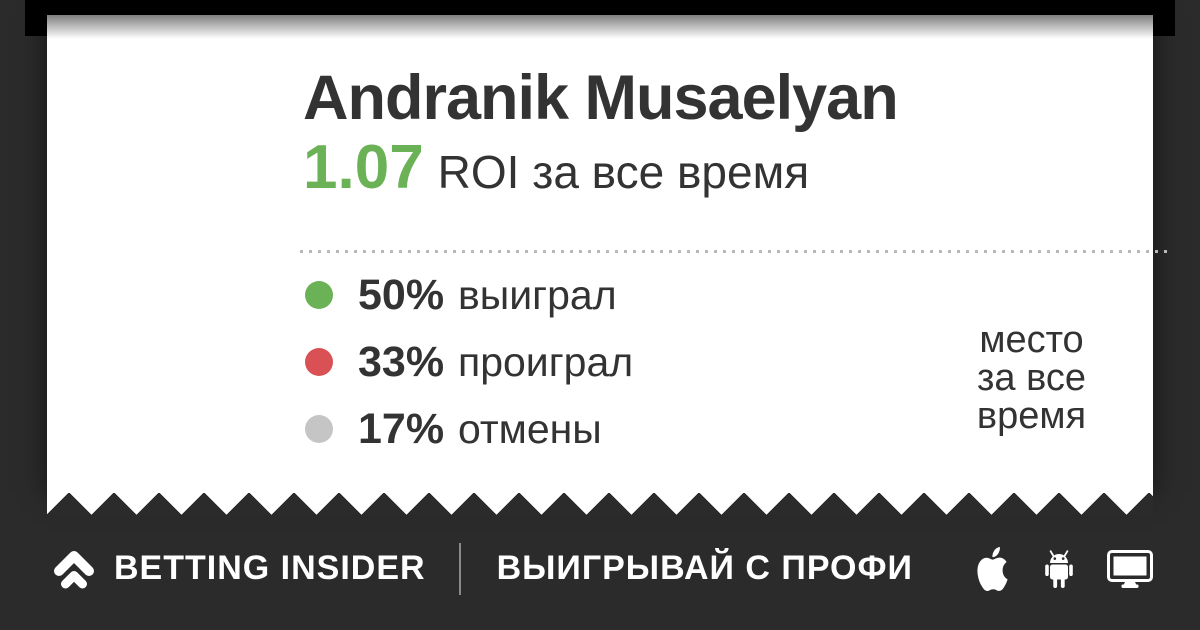 The width and height of the screenshot is (1200, 630). I want to click on roi-line: 1.07 ROI за все время, so click(556, 167).